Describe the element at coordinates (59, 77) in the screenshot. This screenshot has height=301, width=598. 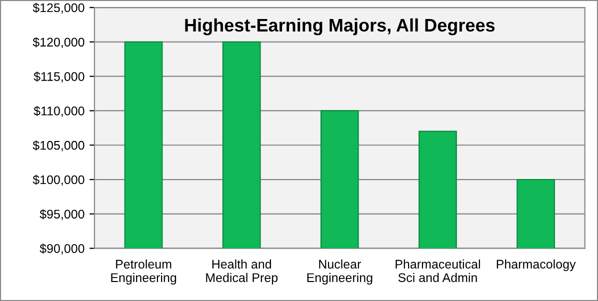
I see `y-tick-label: $115,000` at that location.